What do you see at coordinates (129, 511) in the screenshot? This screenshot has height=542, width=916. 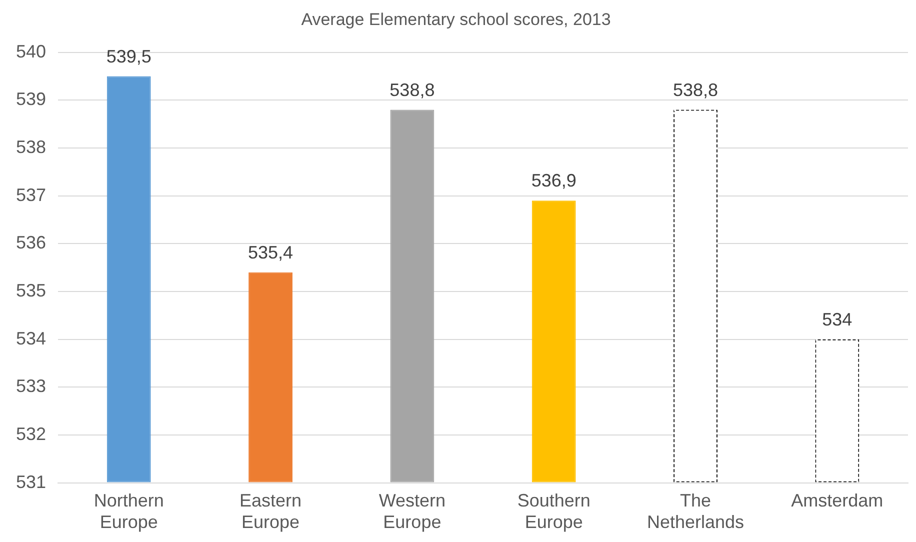 I see `x-tick-label: Northern Europe` at bounding box center [129, 511].